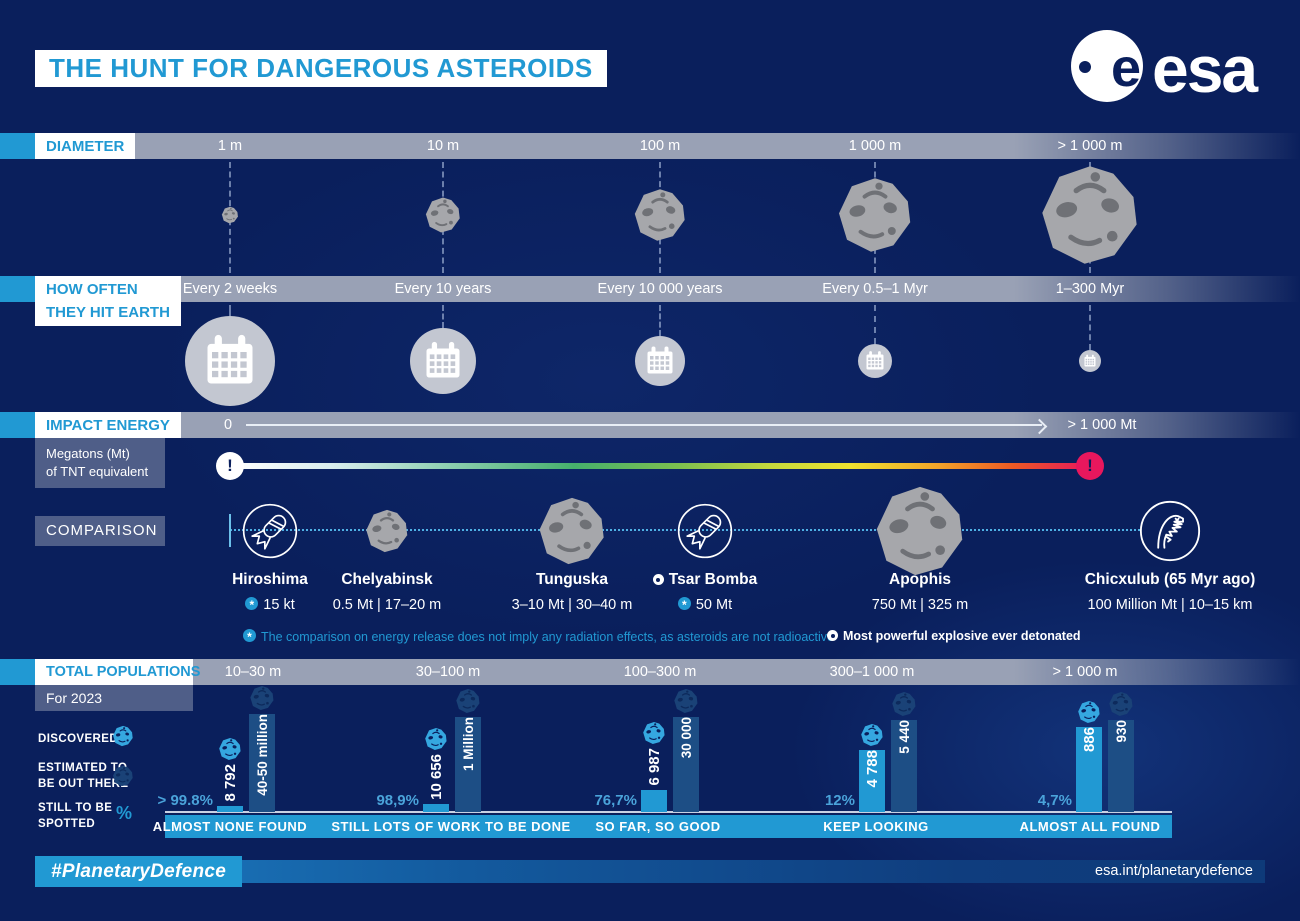 This screenshot has width=1300, height=921. Describe the element at coordinates (1166, 68) in the screenshot. I see `esa-logo-icon: e esa` at that location.